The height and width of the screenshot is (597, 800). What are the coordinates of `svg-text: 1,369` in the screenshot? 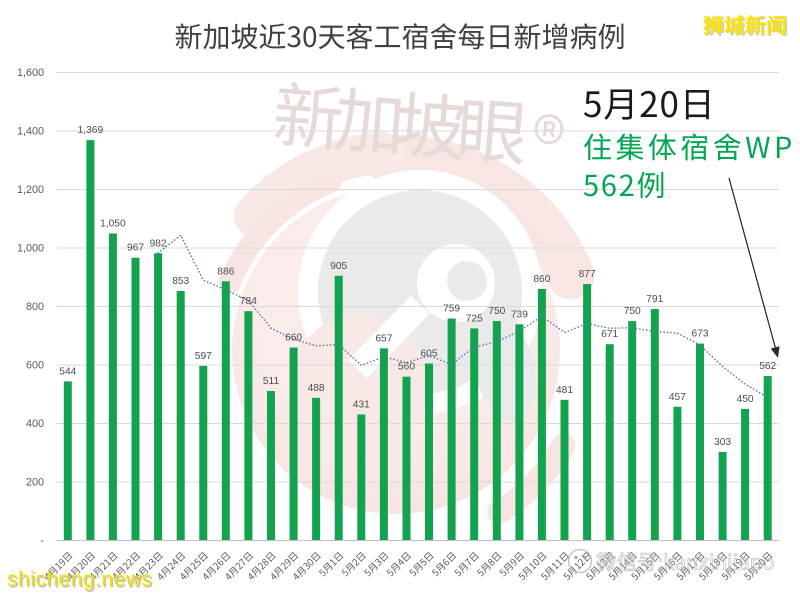 It's located at (91, 130).